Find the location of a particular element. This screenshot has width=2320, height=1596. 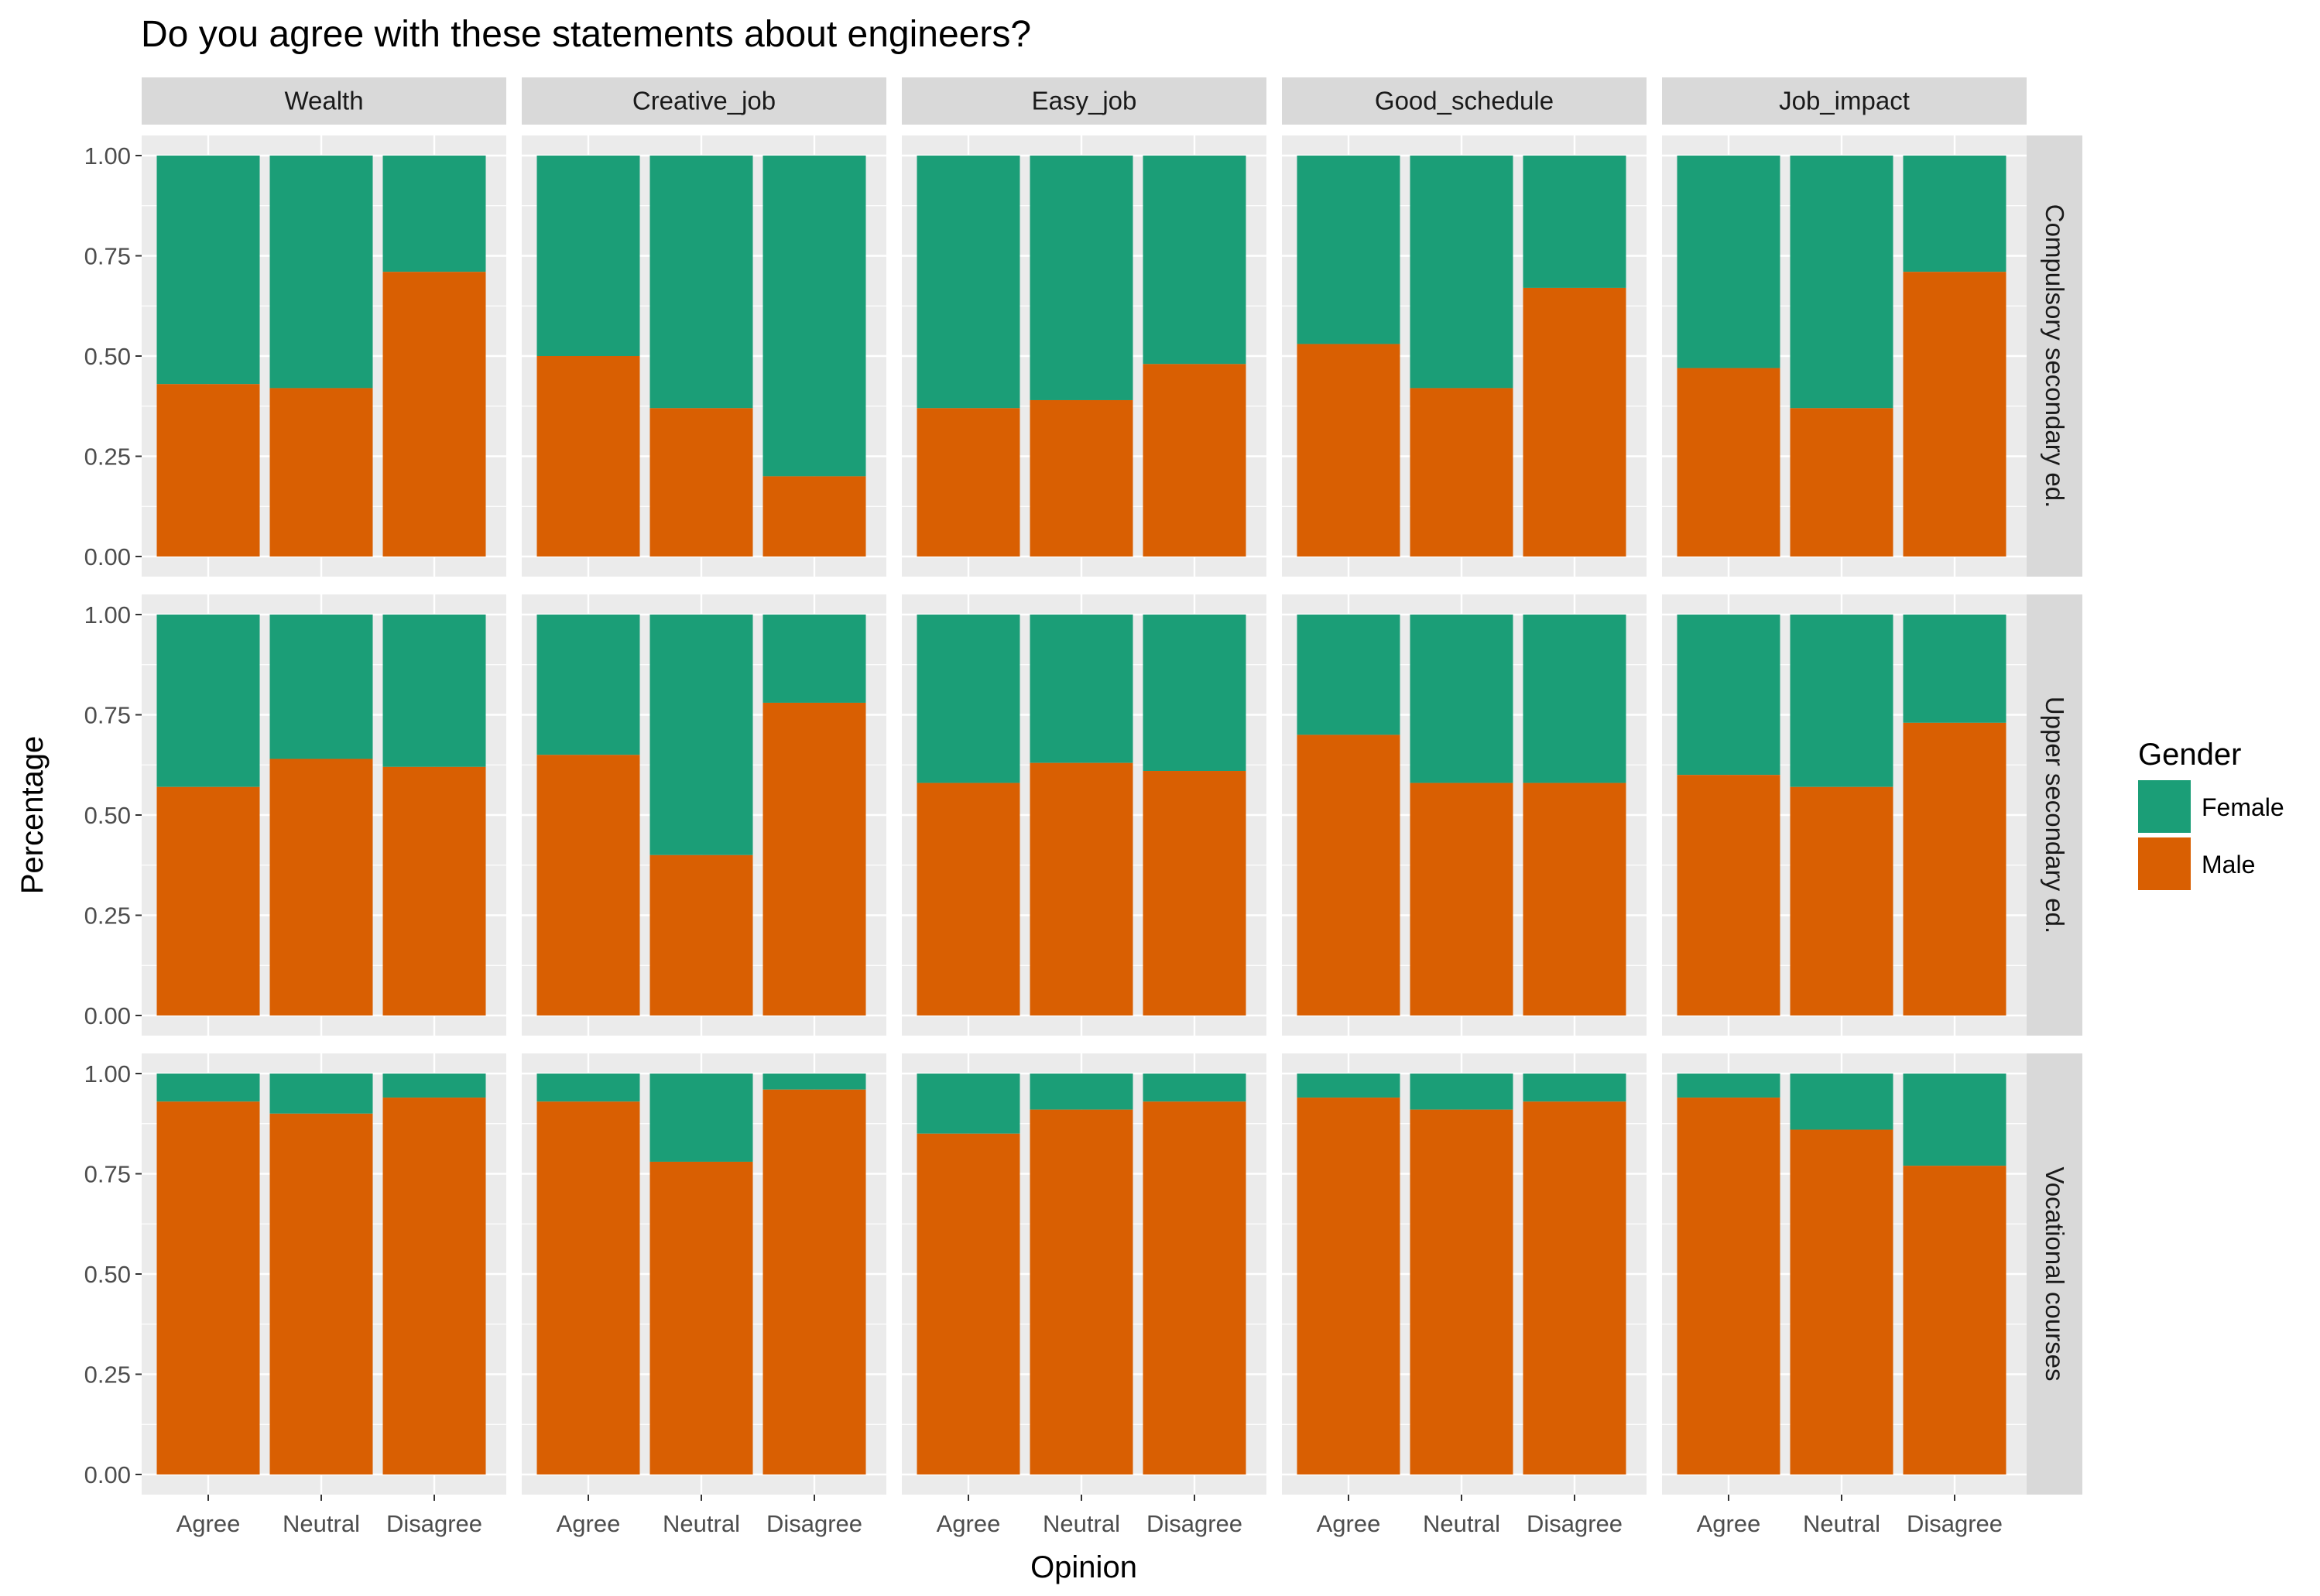

bar-male-vocational-courses-job-impact-neutral is located at coordinates (1841, 1301).